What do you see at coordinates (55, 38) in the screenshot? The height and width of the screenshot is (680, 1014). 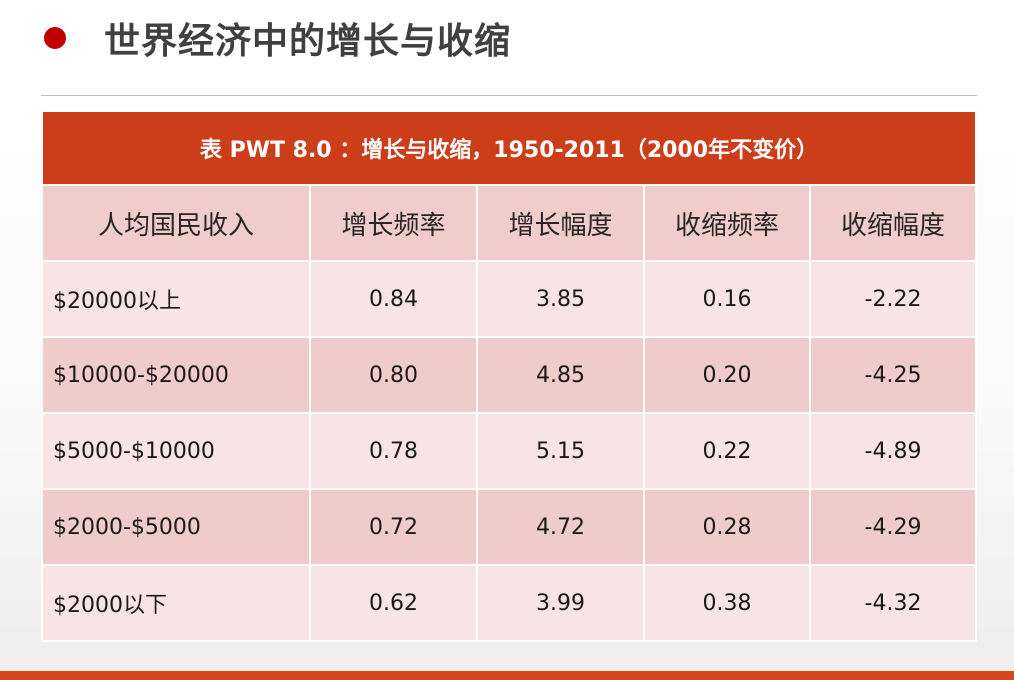 I see `bullet-dot-icon` at bounding box center [55, 38].